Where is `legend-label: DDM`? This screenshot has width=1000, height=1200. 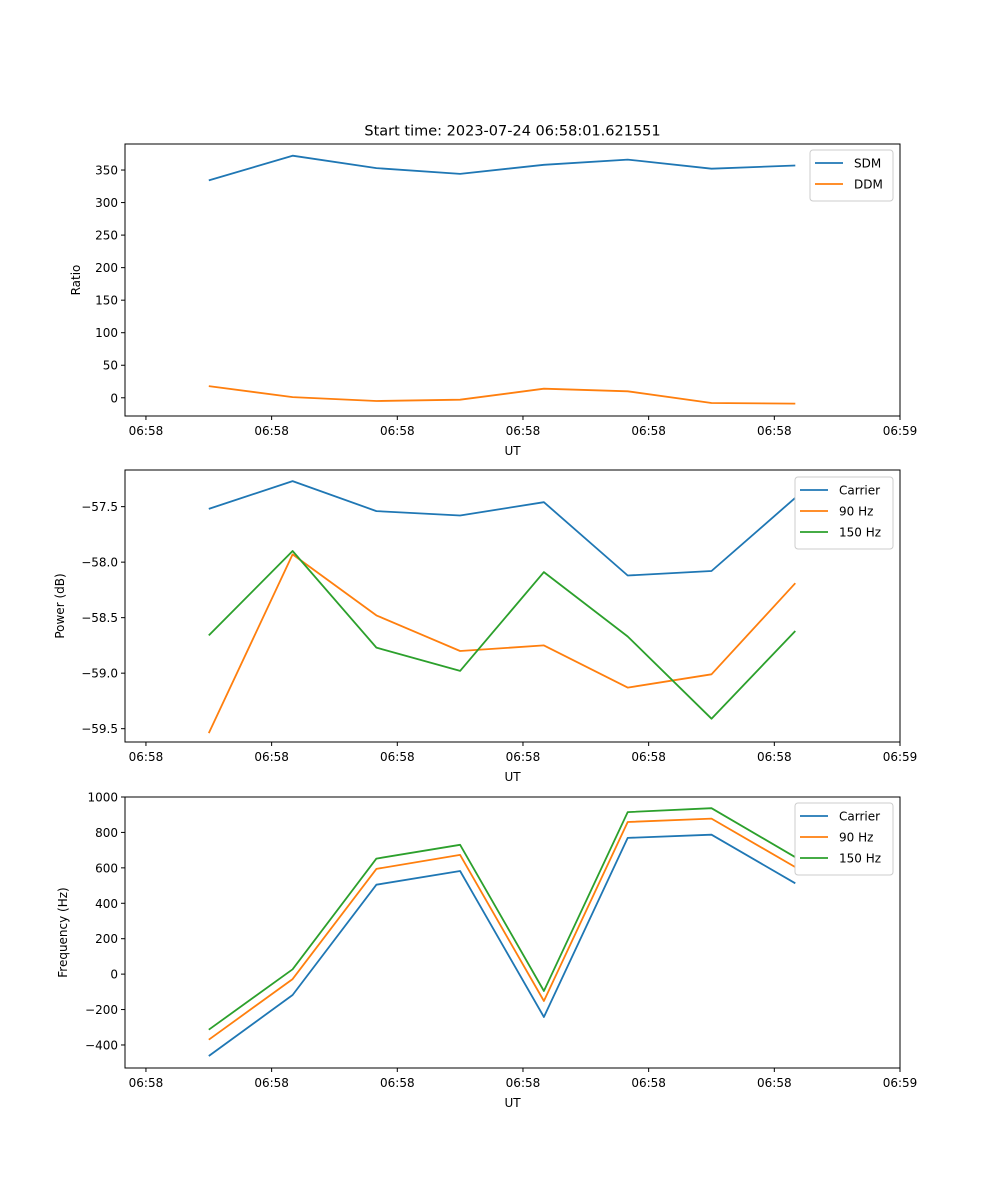 legend-label: DDM is located at coordinates (868, 185).